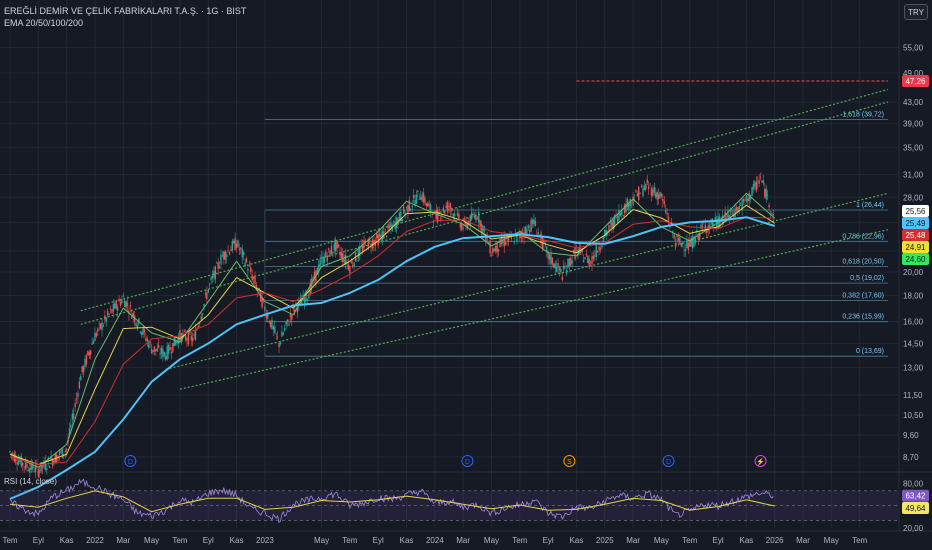 This screenshot has height=550, width=932. Describe the element at coordinates (913, 483) in the screenshot. I see `rsi-tick-label: 80,00` at that location.